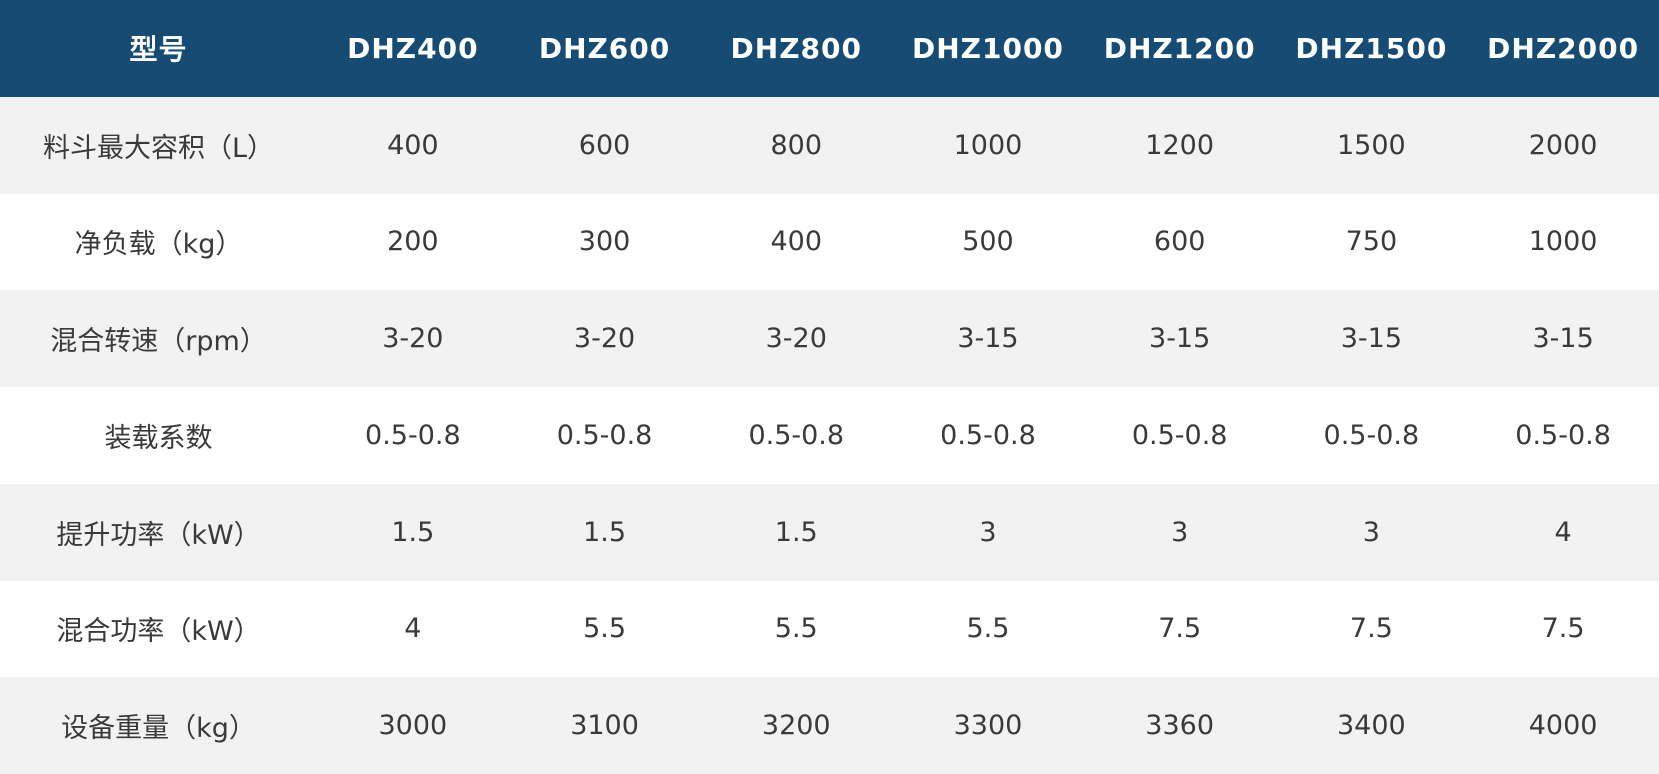  Describe the element at coordinates (158, 629) in the screenshot. I see `spec-label: 混合功率（kW）` at that location.